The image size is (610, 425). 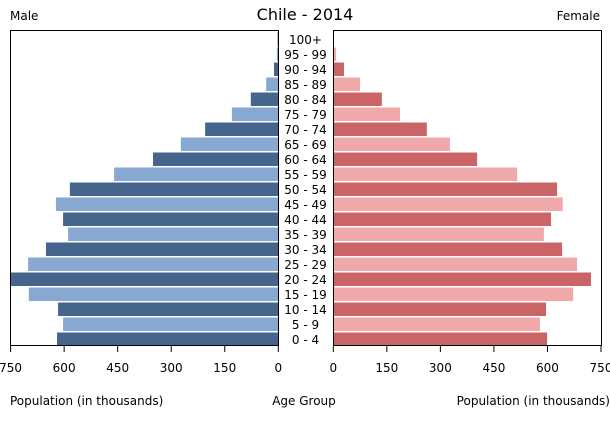 I want to click on male-label: Male, so click(x=24, y=16).